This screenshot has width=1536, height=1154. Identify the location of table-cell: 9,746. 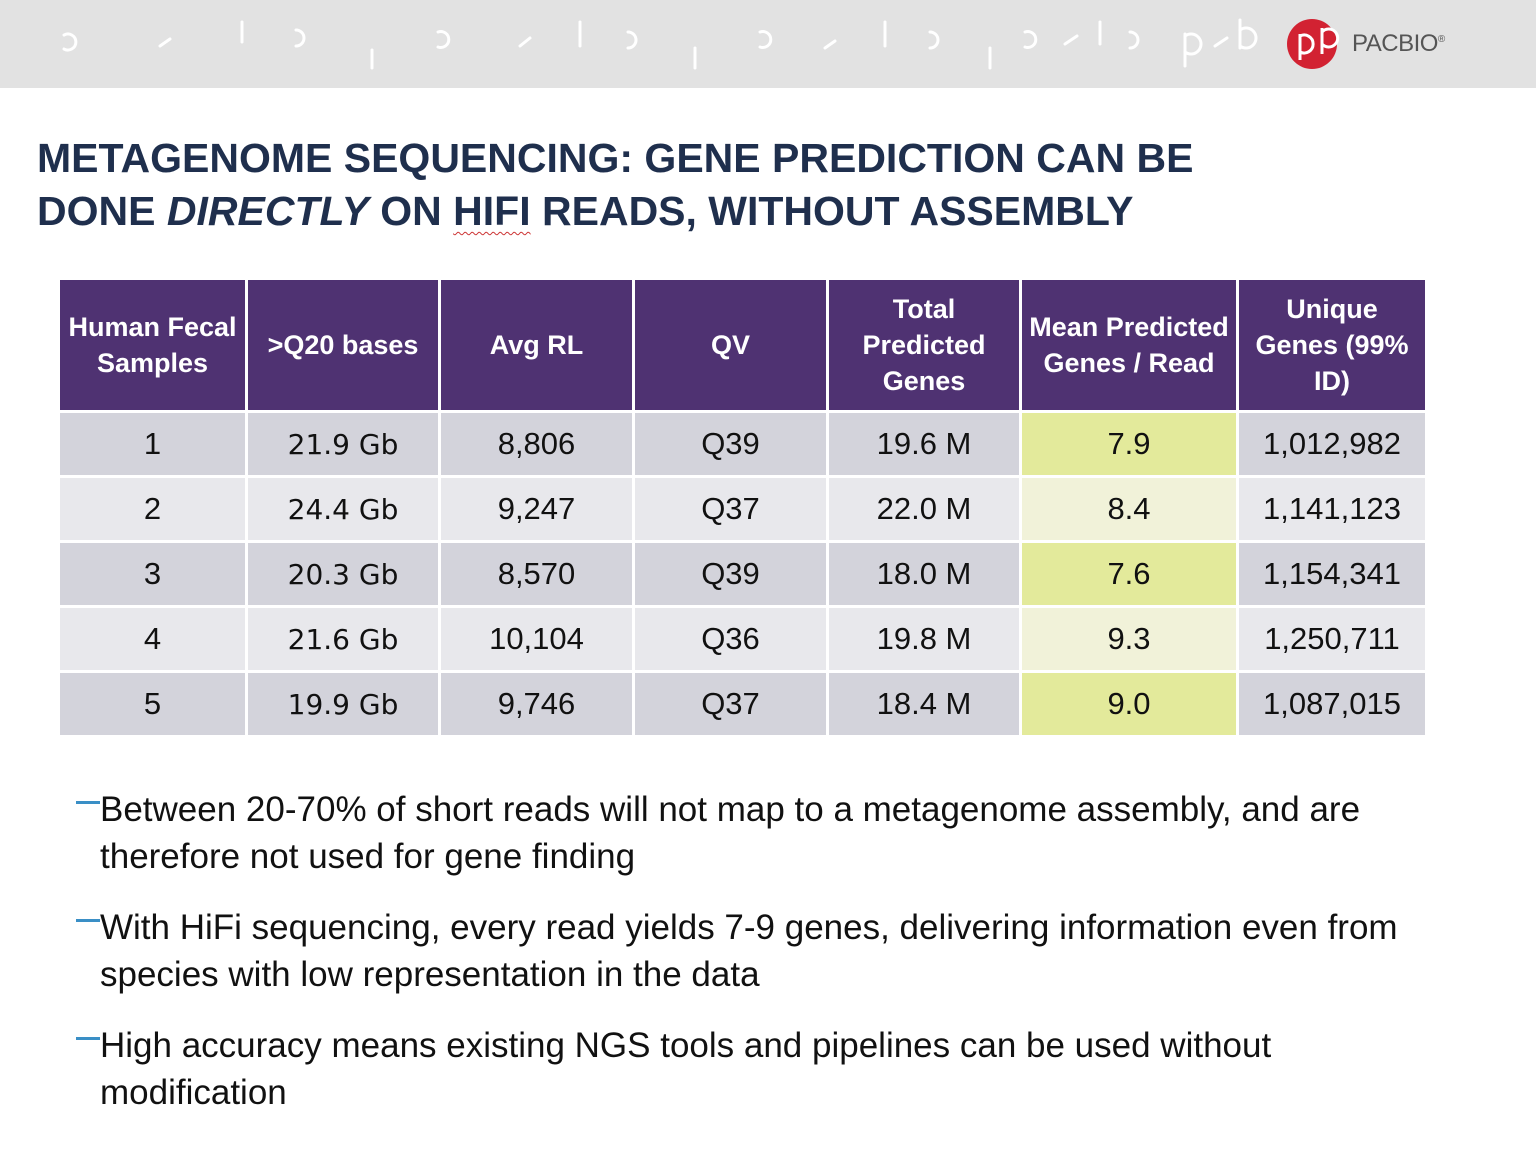
(536, 704).